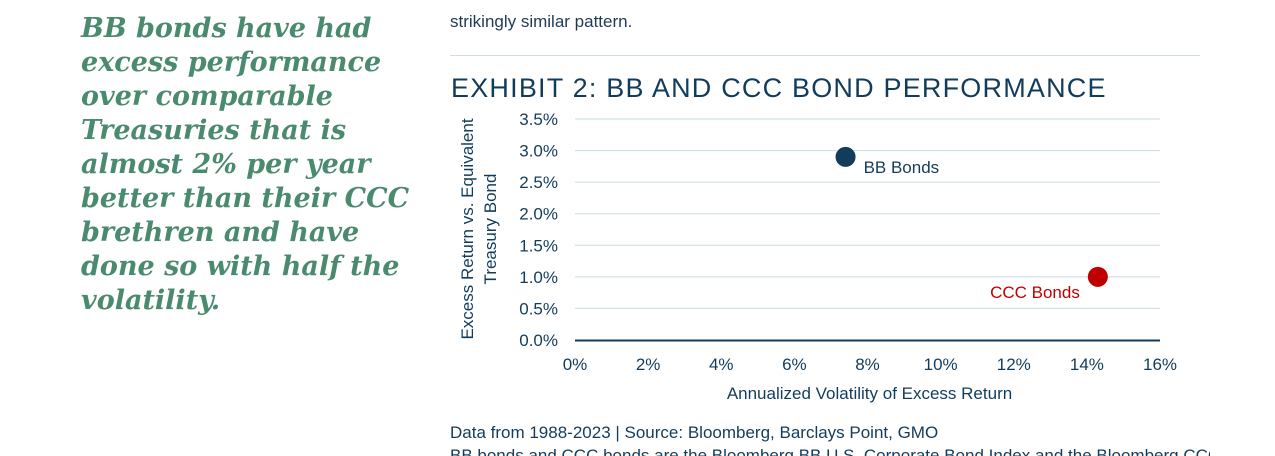 The width and height of the screenshot is (1275, 456). I want to click on body-text: strikingly similar pattern., so click(830, 17).